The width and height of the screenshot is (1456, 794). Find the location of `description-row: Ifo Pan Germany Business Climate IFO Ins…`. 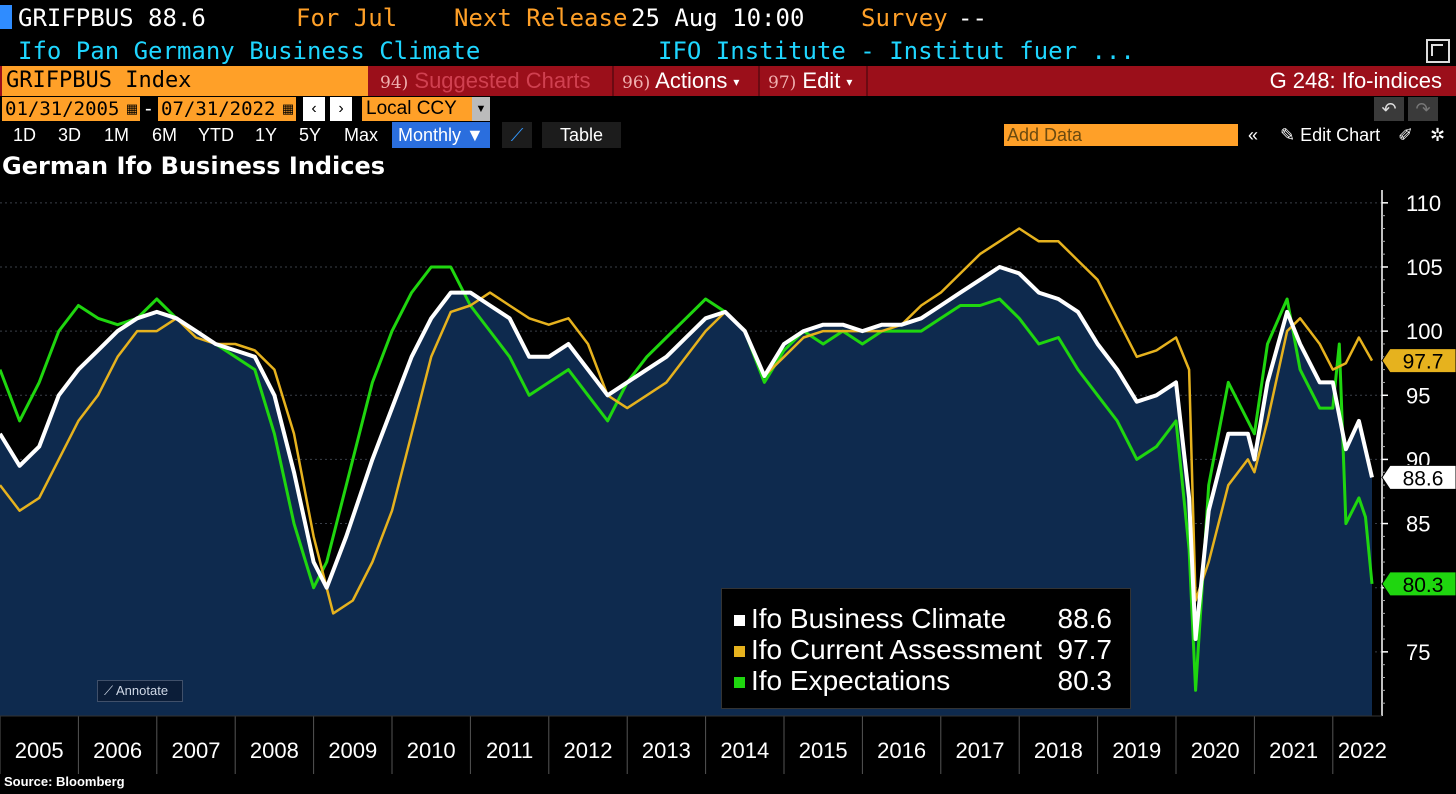

description-row: Ifo Pan Germany Business Climate IFO Ins… is located at coordinates (728, 51).